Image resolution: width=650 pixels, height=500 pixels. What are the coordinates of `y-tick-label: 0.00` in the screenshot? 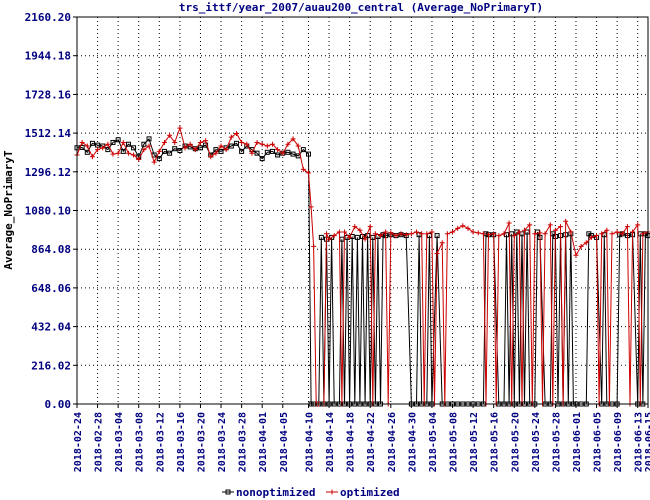 It's located at (58, 404).